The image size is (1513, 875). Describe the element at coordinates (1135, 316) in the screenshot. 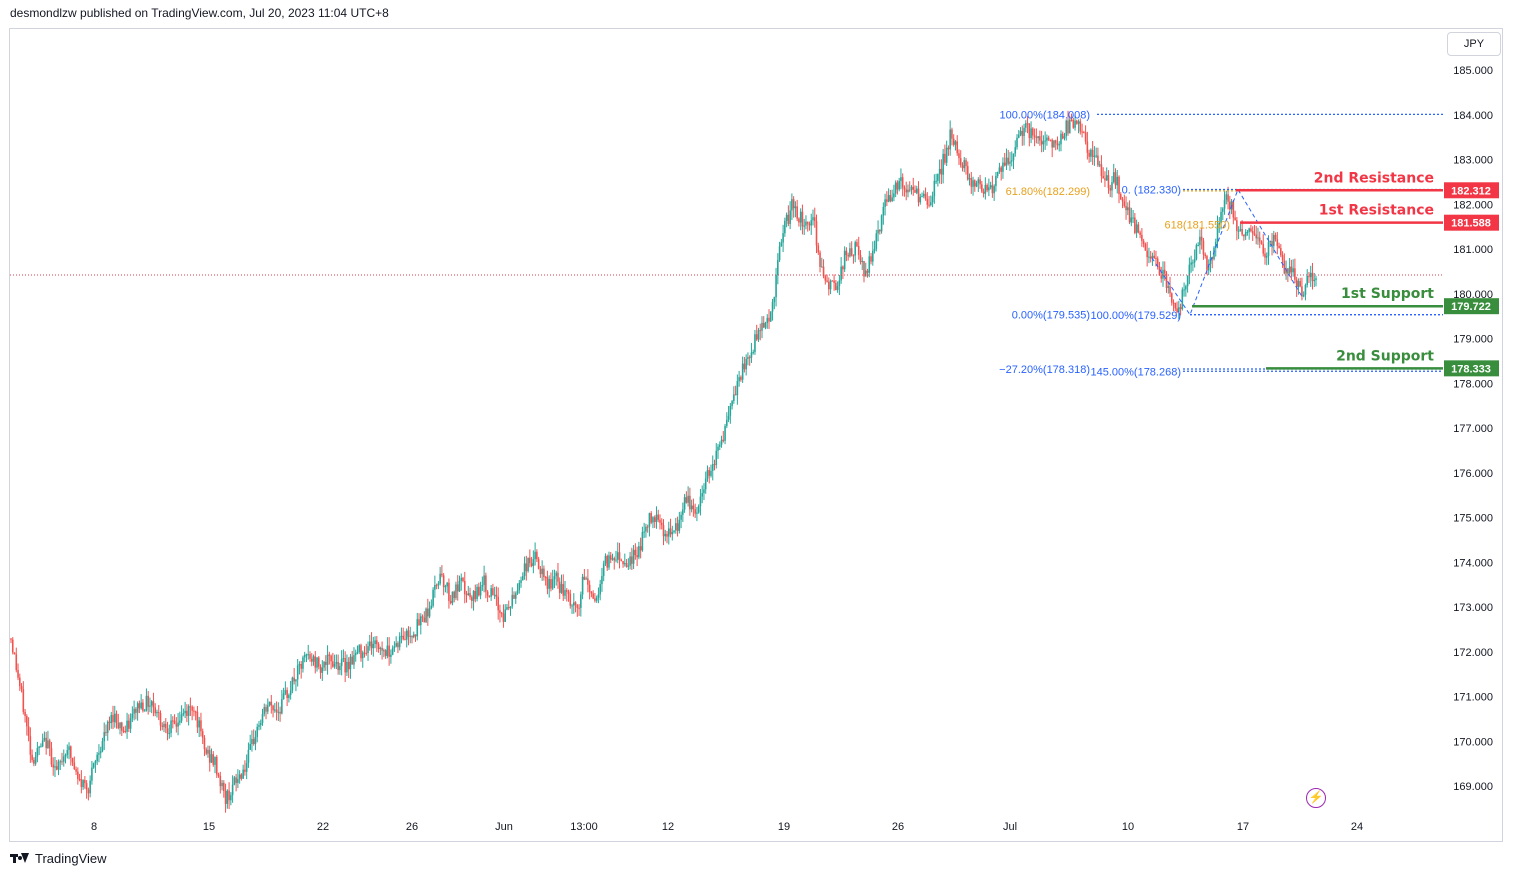

I see `fib-annotation-label: 100.00%(179.529)` at that location.